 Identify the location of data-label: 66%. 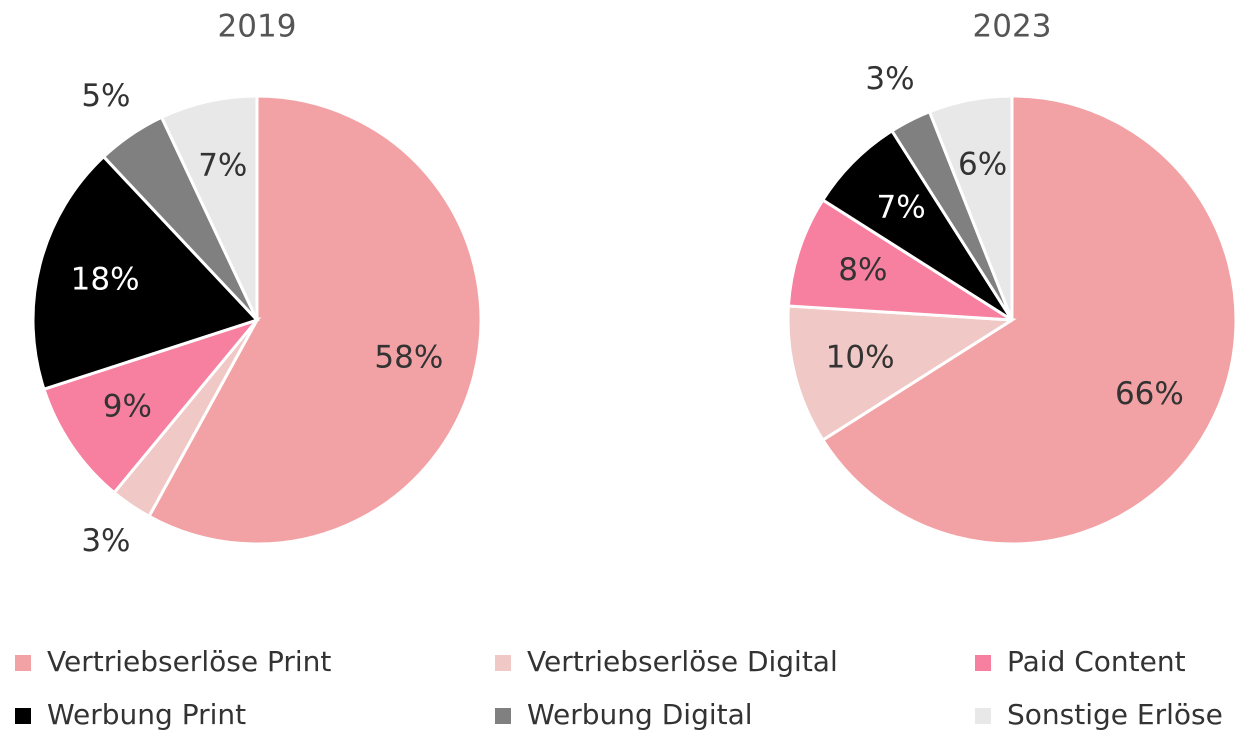
(1149, 394).